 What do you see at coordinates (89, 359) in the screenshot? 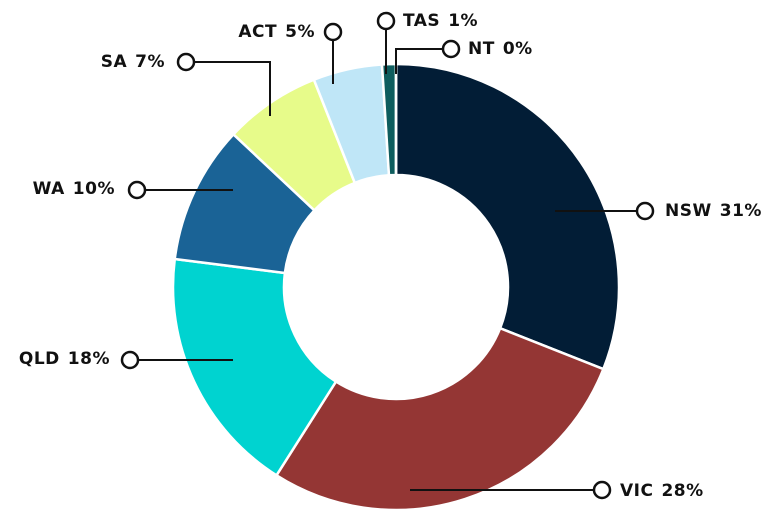
I see `value-label: 18%` at bounding box center [89, 359].